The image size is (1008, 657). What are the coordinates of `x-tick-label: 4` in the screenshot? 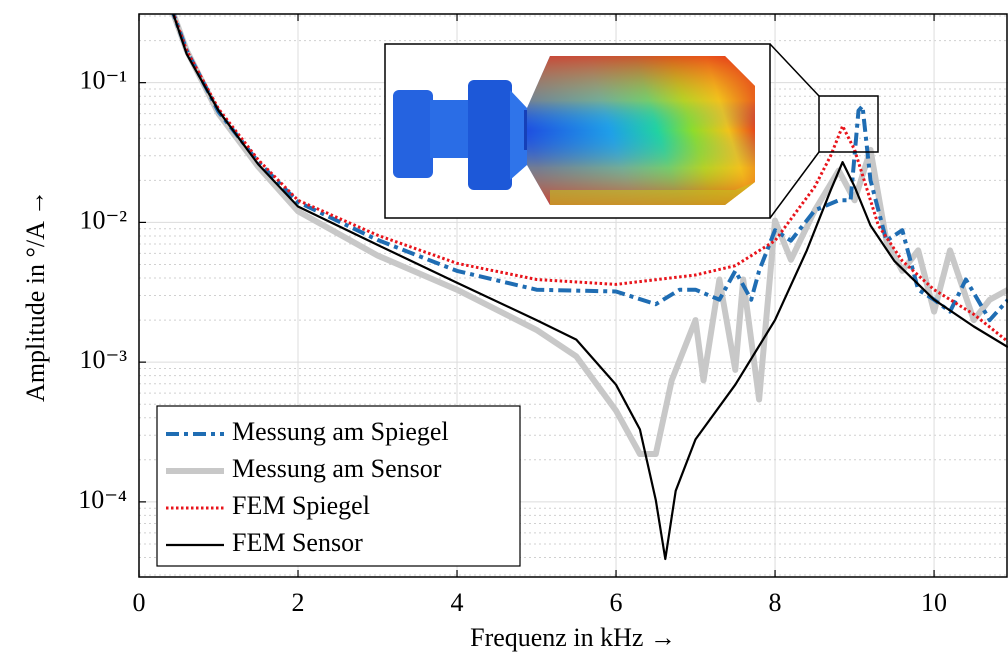 It's located at (457, 602).